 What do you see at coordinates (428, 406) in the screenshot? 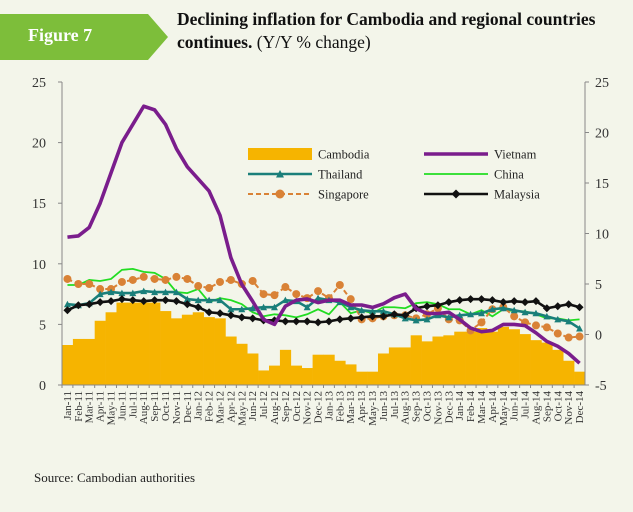
I see `x-tick-label: Oct-13` at bounding box center [428, 406].